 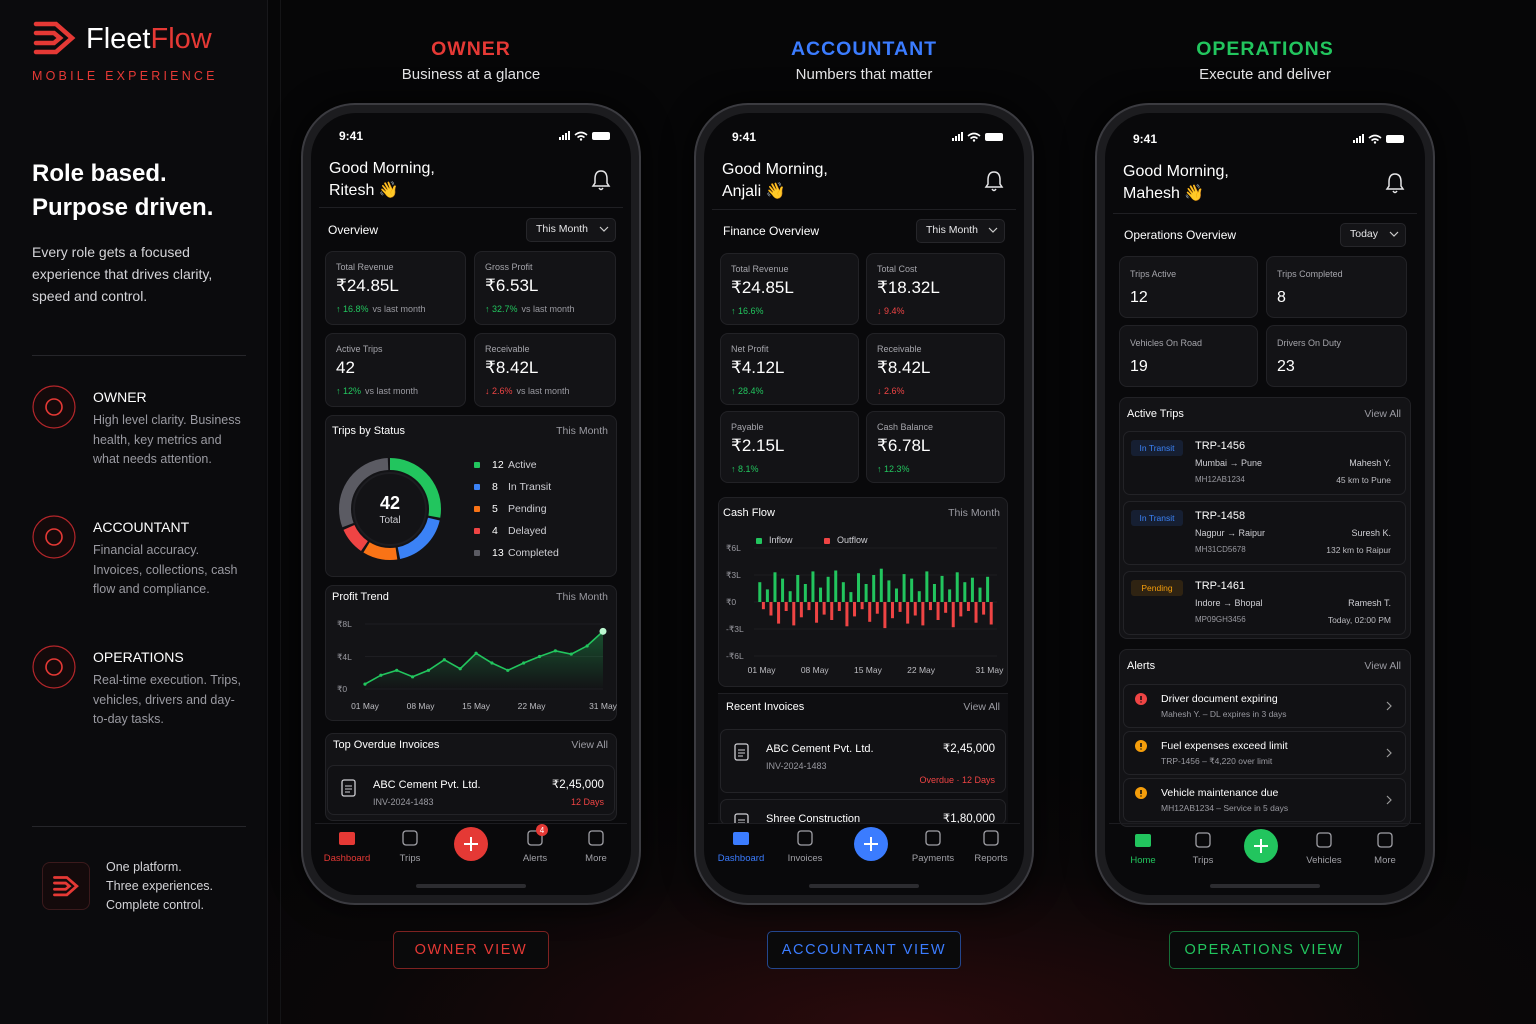 I want to click on legend-name: Outflow, so click(x=852, y=540).